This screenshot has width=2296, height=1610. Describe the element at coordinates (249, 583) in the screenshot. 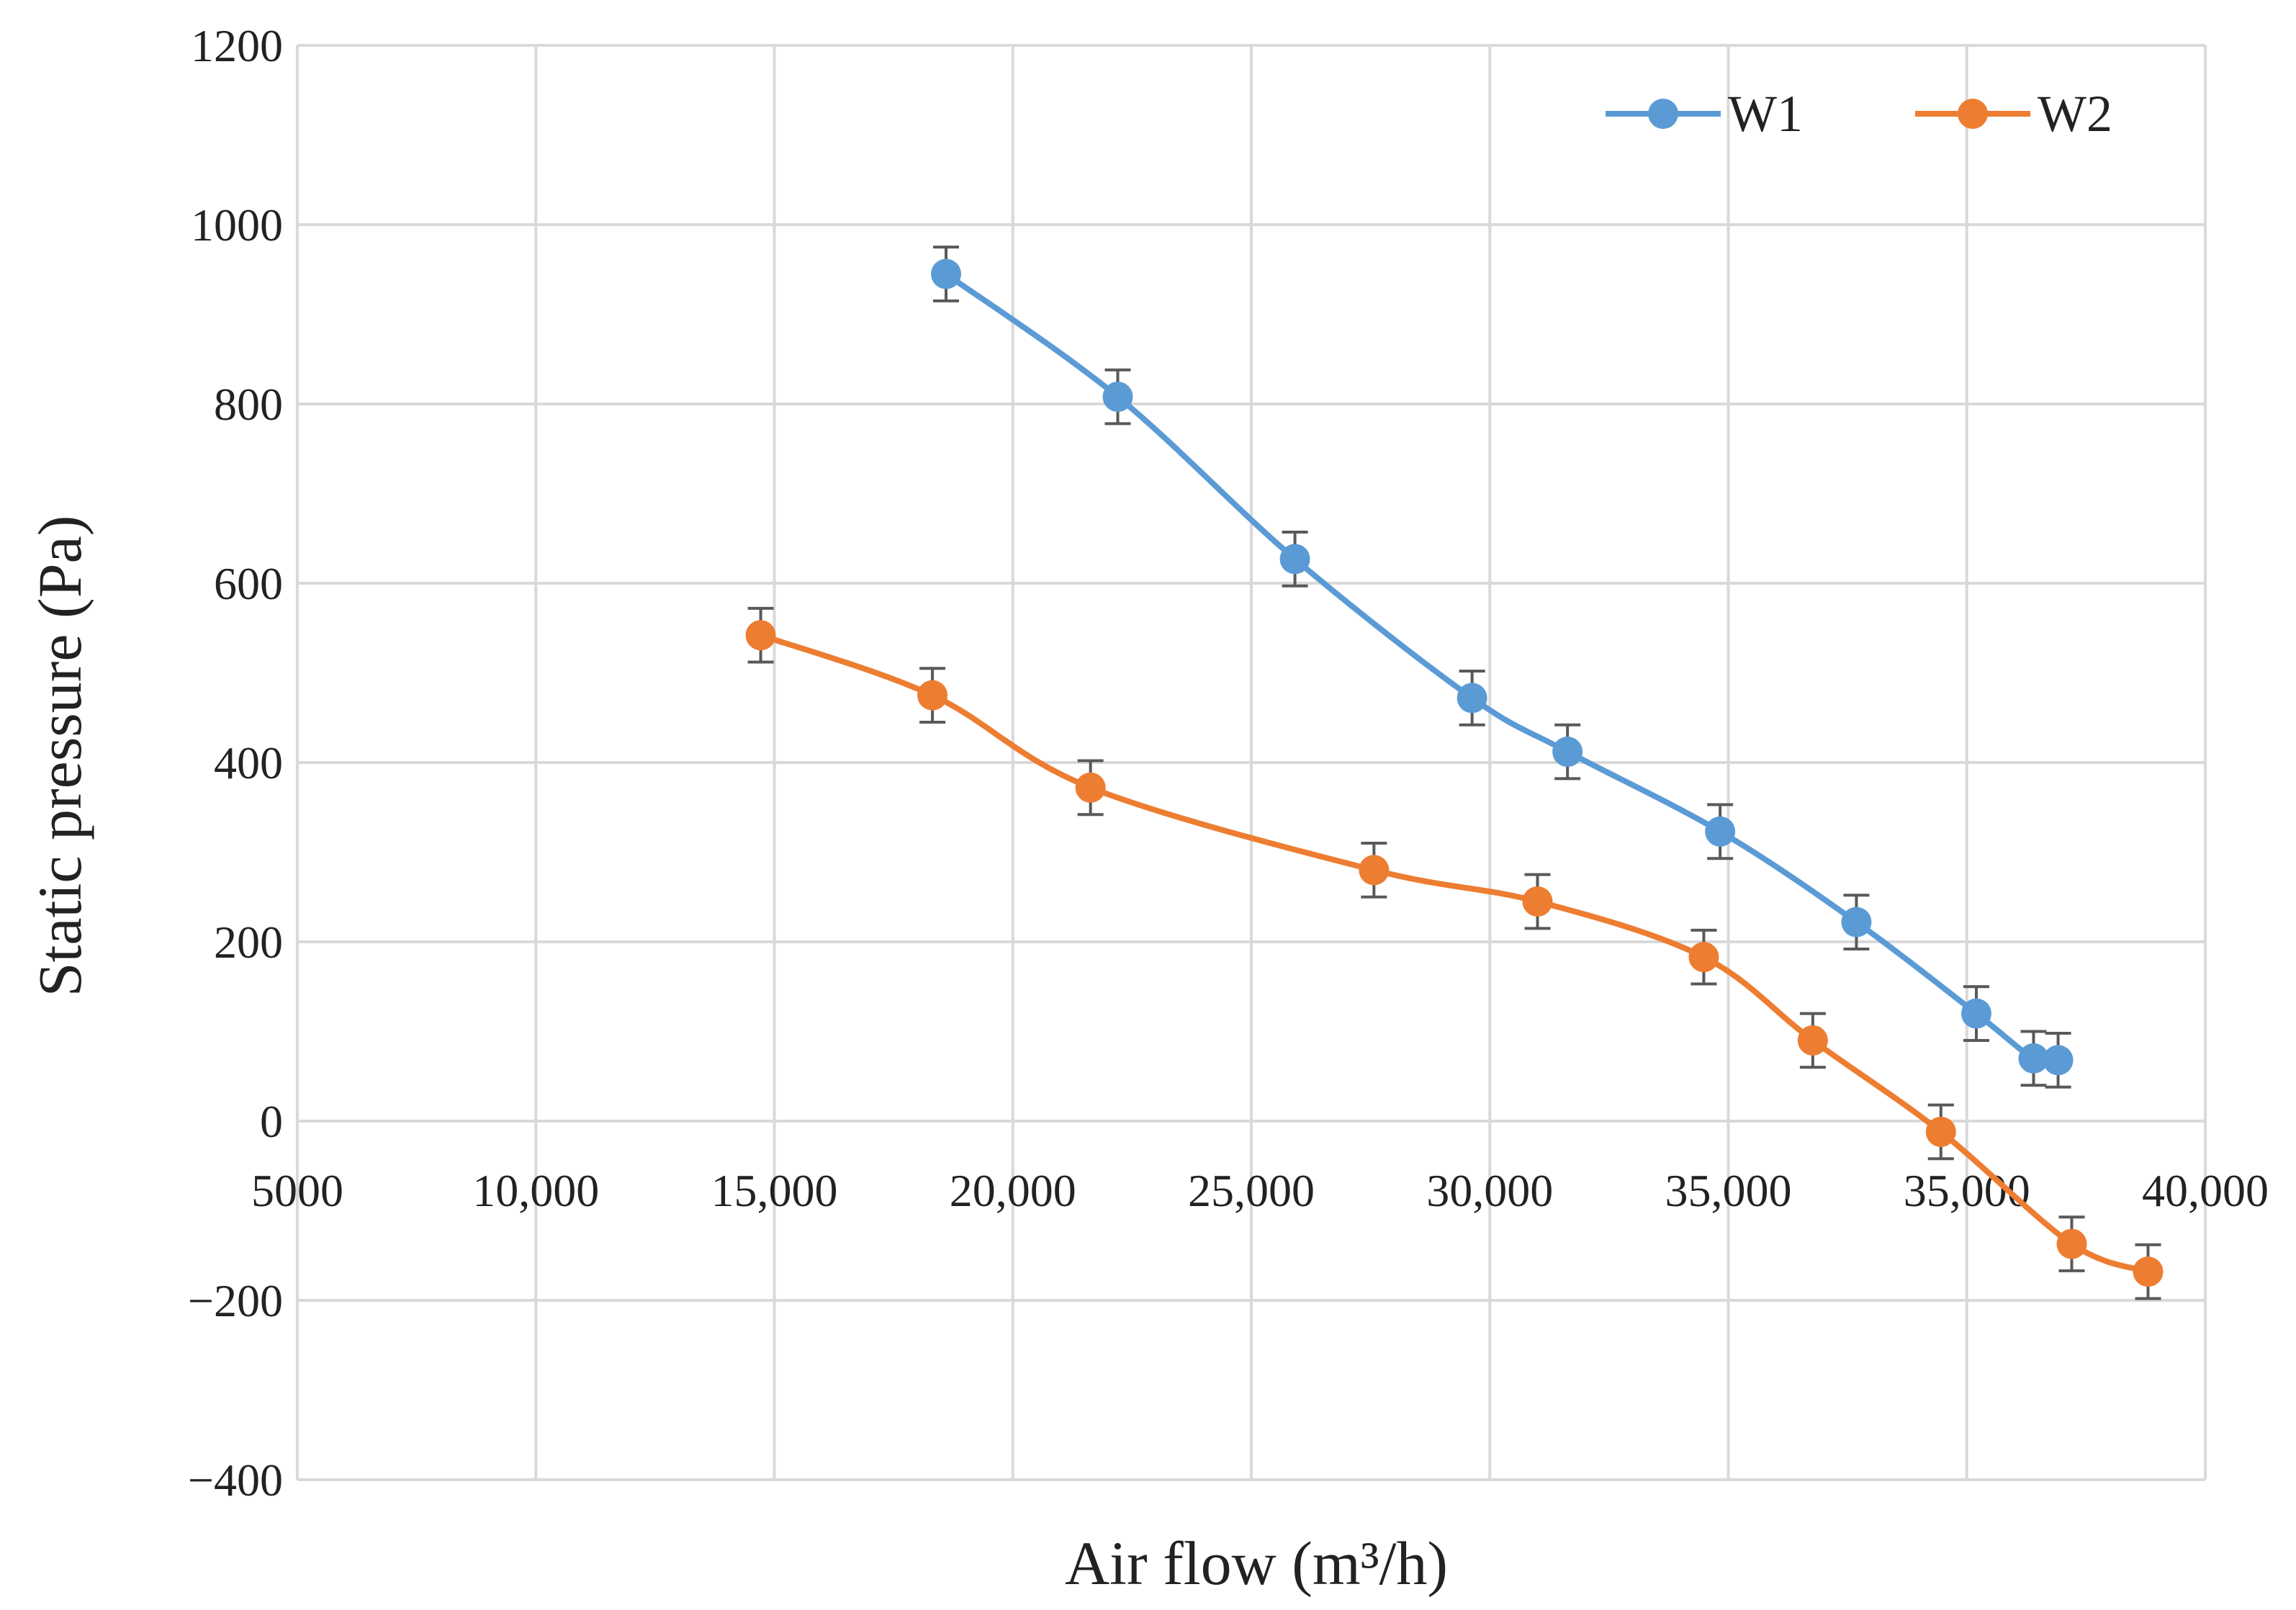

I see `y-tick-label: 600` at that location.